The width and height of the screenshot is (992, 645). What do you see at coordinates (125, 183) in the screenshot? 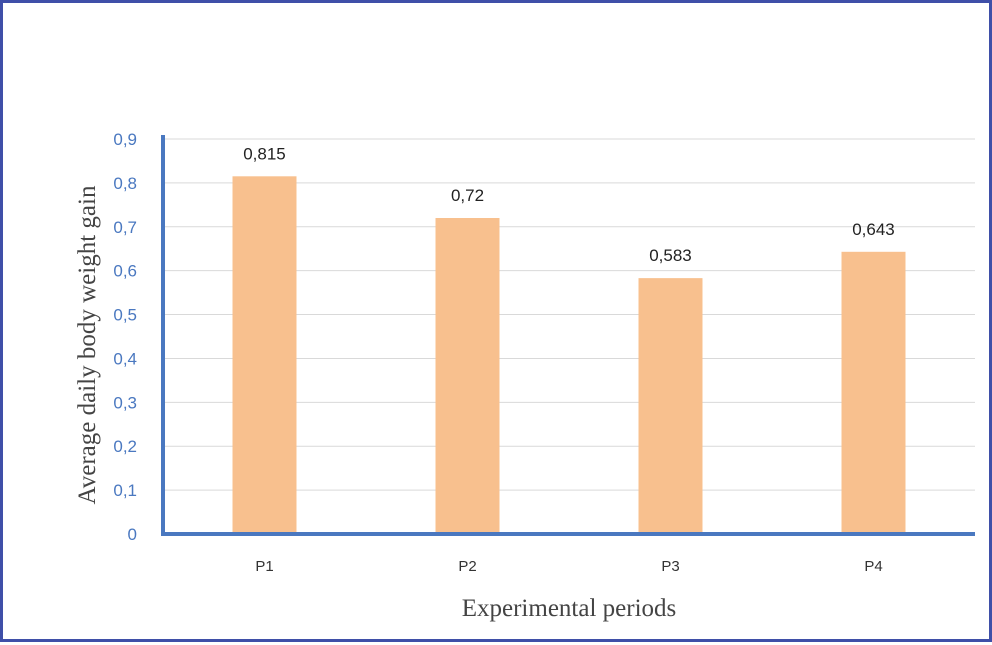
I see `y-tick-label: 0,8` at bounding box center [125, 183].